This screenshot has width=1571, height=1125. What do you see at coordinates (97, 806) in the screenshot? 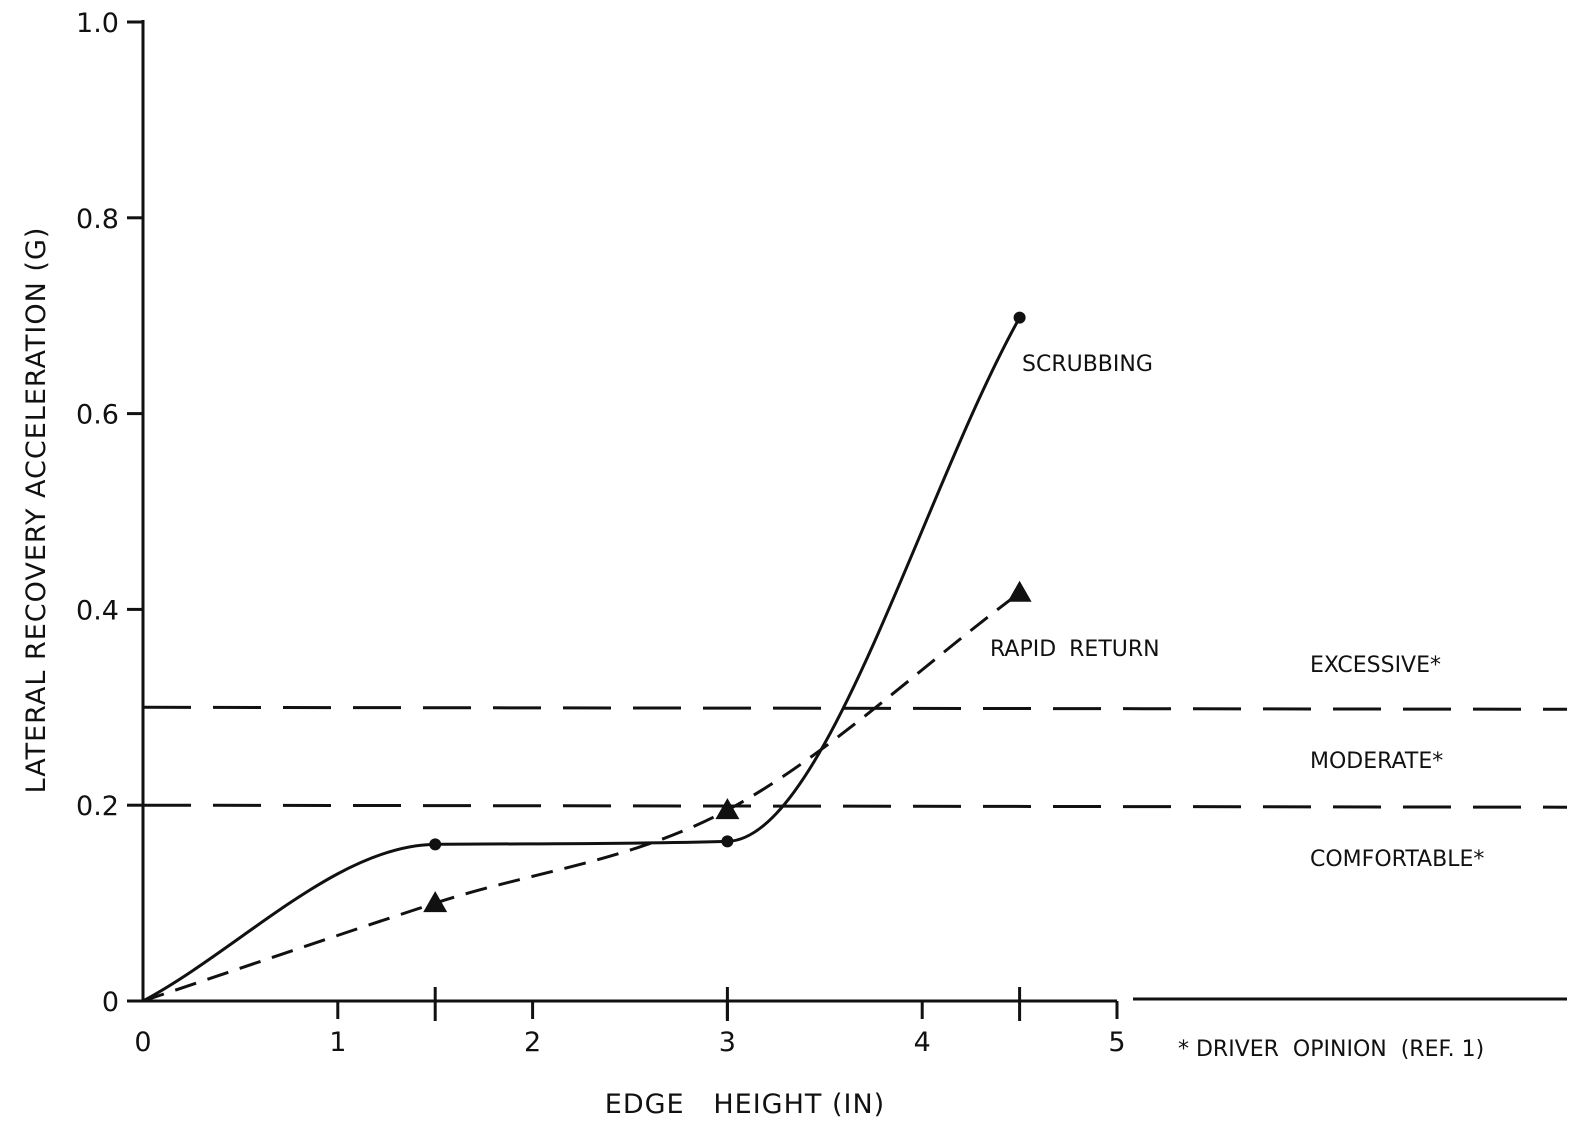
I see `y-tick-label: 0.2` at bounding box center [97, 806].